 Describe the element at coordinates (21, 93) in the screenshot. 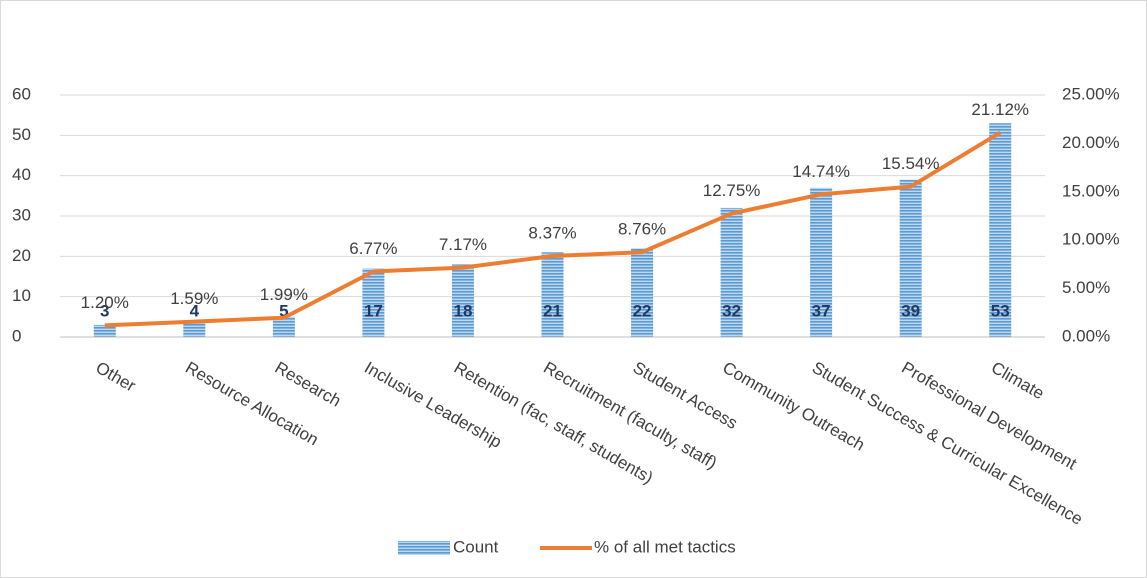

I see `y-tick-label: 60` at that location.